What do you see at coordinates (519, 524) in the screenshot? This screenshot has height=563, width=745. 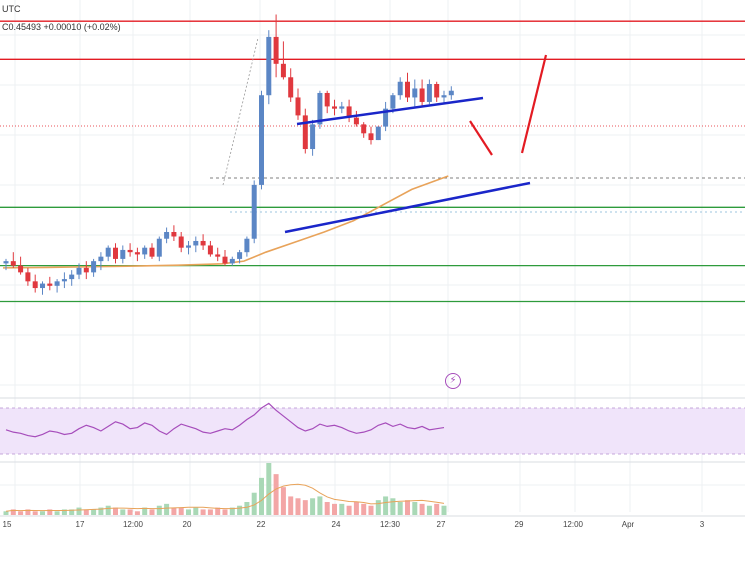 I see `x-tick-label-8: 29` at bounding box center [519, 524].